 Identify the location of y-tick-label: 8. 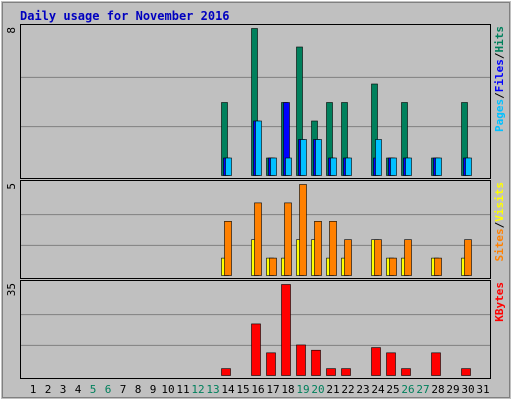
(11, 30).